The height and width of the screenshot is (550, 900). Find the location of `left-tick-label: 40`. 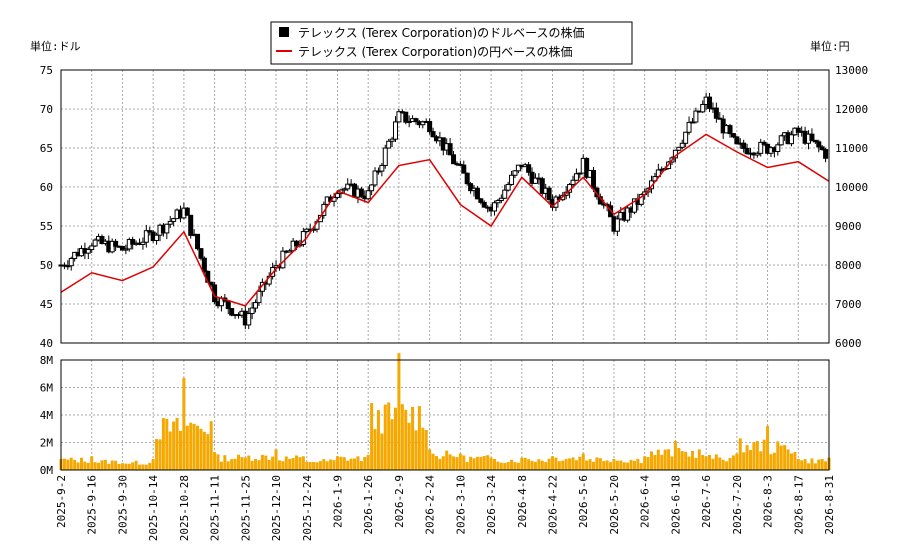

left-tick-label: 40 is located at coordinates (46, 343).